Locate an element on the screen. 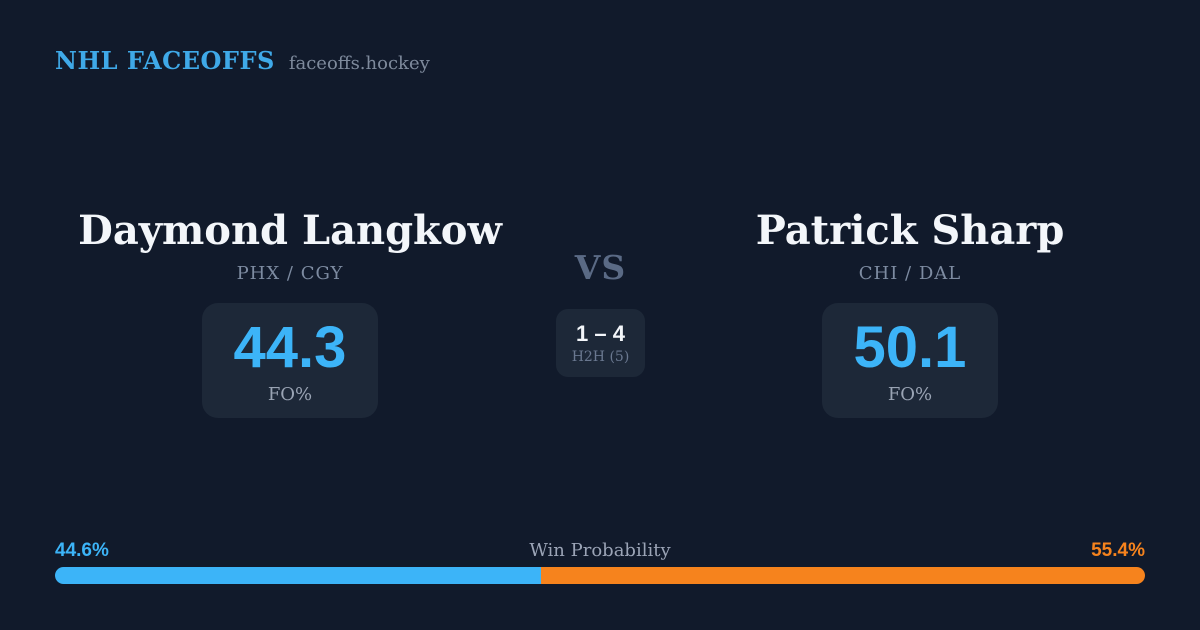 The width and height of the screenshot is (1200, 630). player1-teams: PHX / CGY is located at coordinates (290, 273).